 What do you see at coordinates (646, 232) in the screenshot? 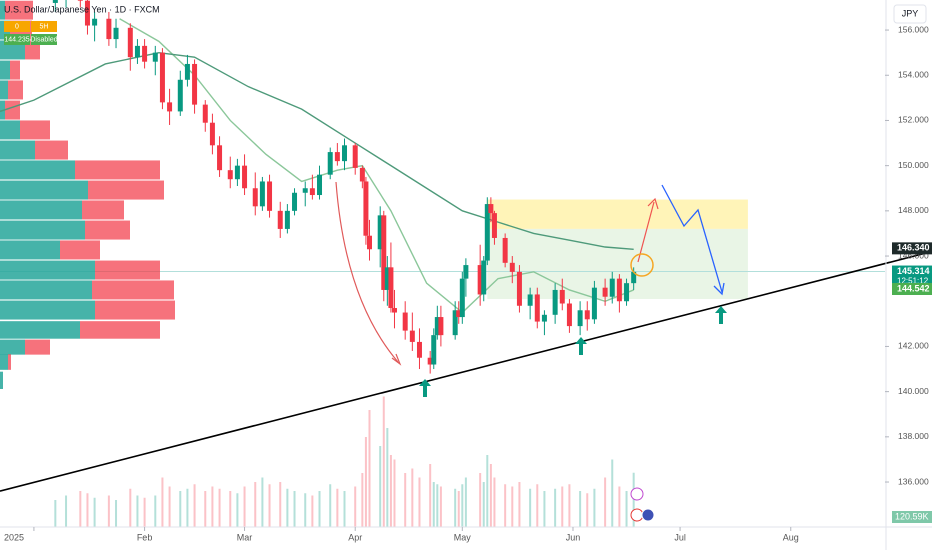
I see `projection-up` at bounding box center [646, 232].